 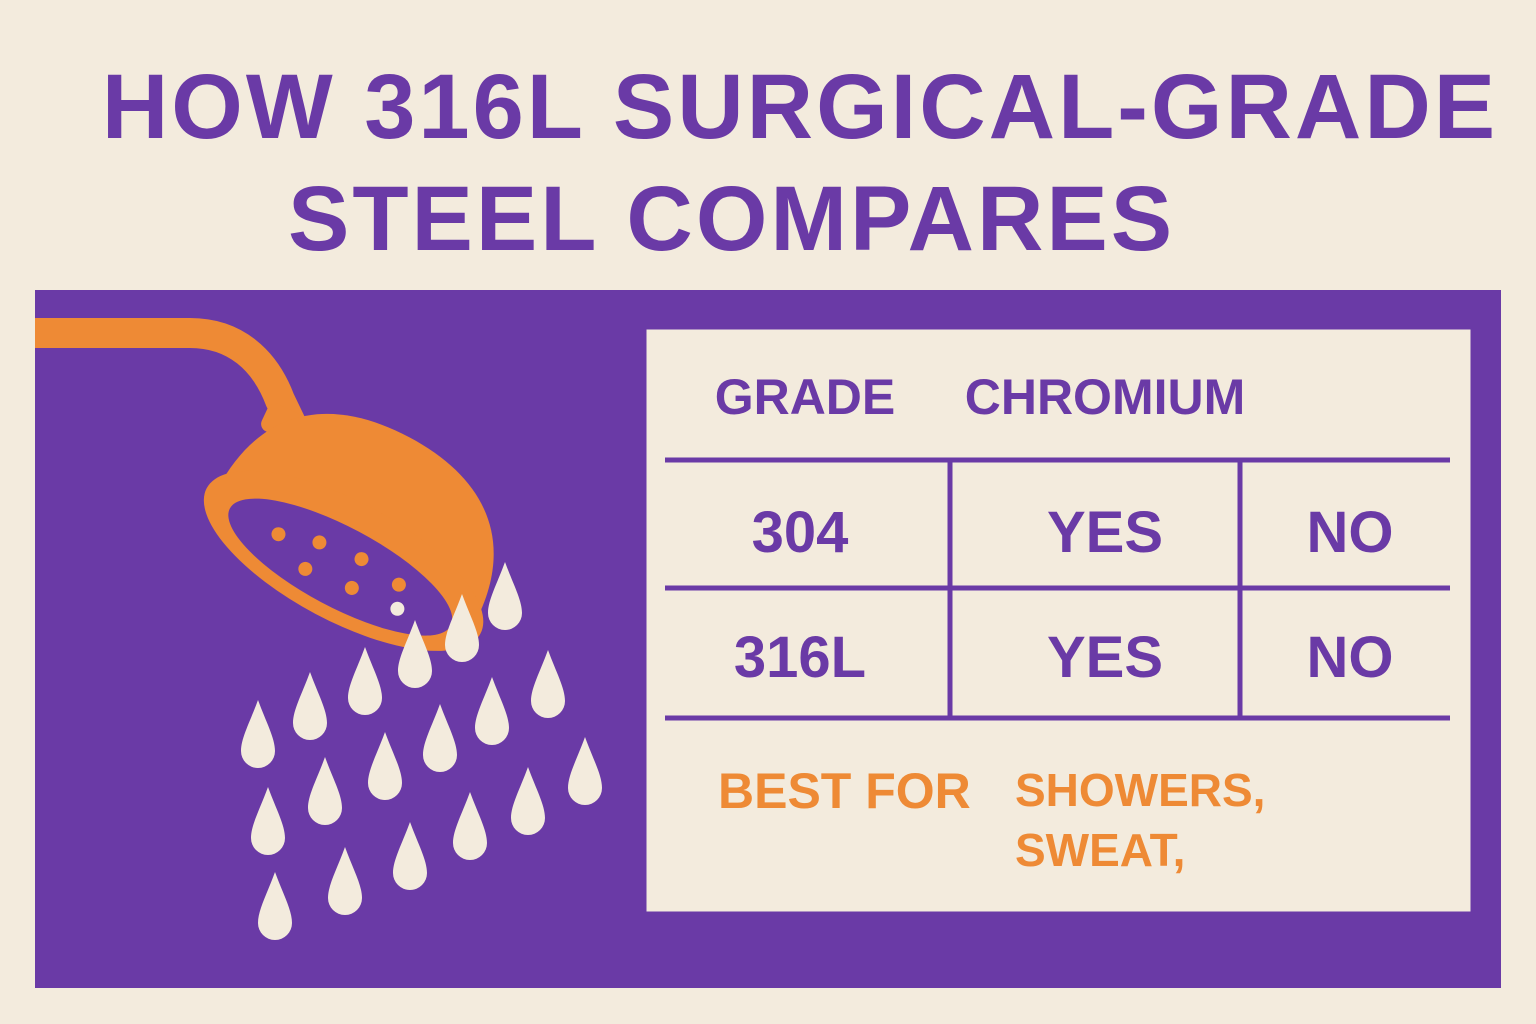 I want to click on best-for-label: BEST FOR, so click(x=844, y=791).